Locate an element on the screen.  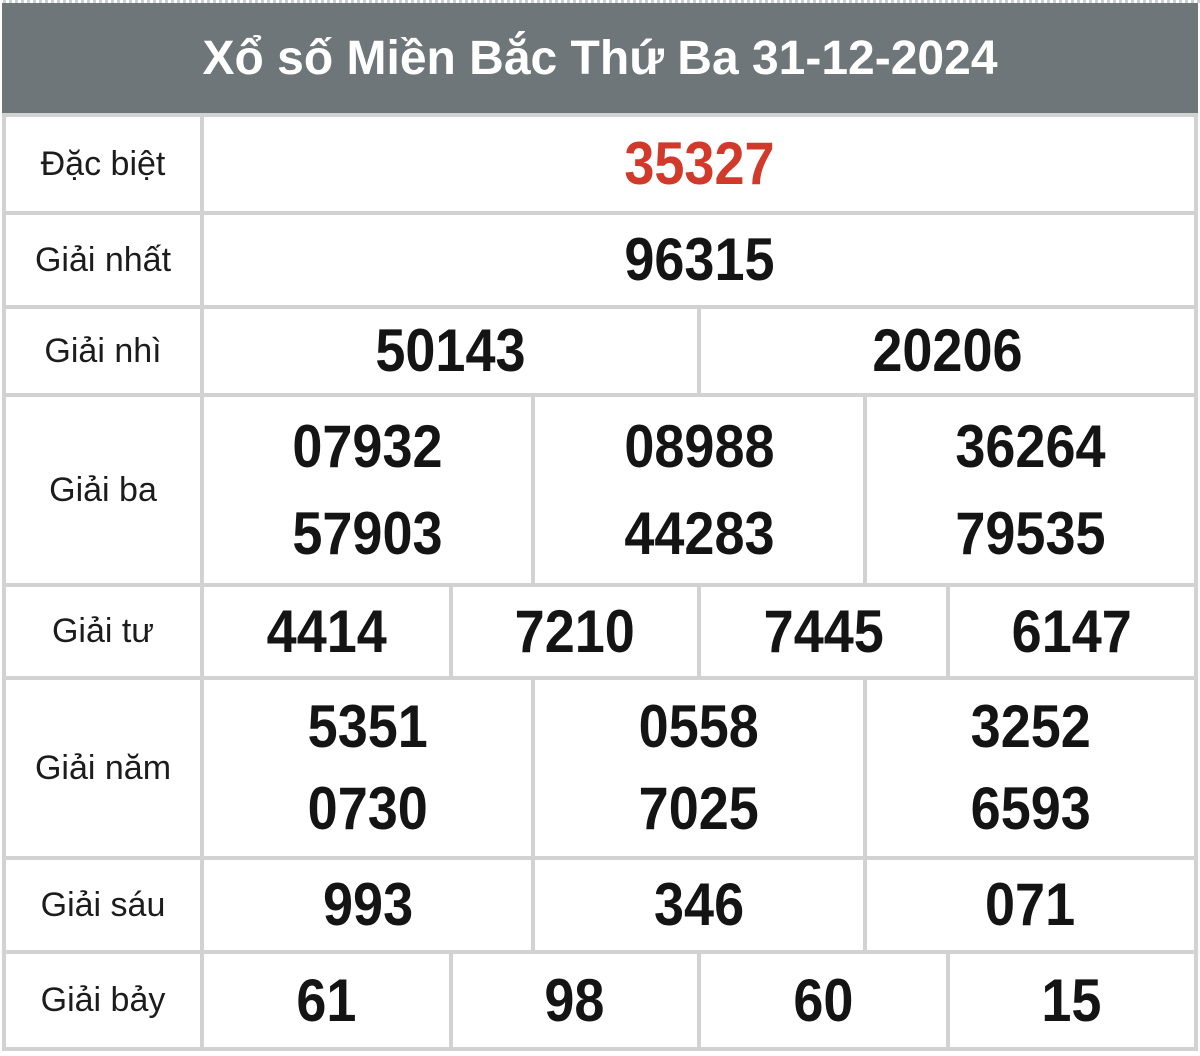
prize-cell: 5351 0730 is located at coordinates (368, 768).